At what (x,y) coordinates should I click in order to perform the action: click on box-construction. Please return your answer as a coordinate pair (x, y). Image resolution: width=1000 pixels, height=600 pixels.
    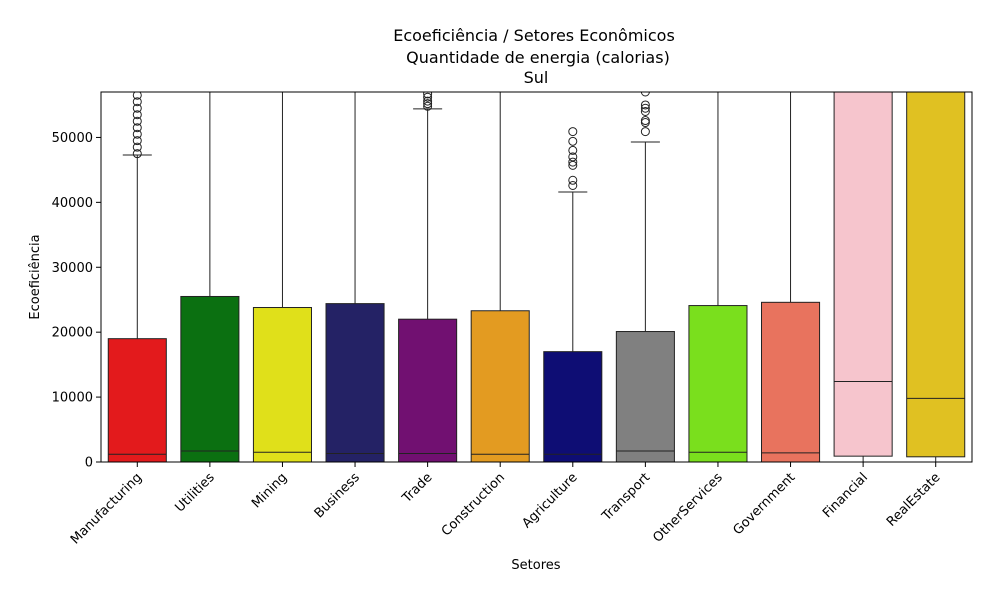
    Looking at the image, I should click on (500, 277).